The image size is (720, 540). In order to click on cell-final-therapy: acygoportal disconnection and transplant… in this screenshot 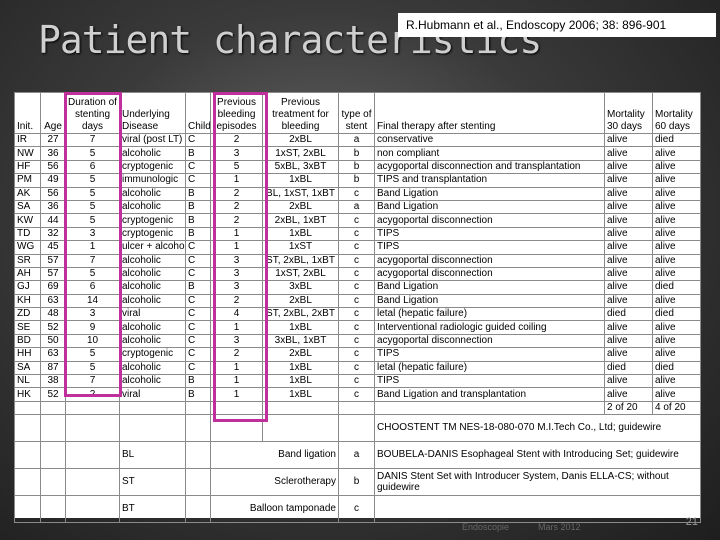, I will do `click(489, 167)`.